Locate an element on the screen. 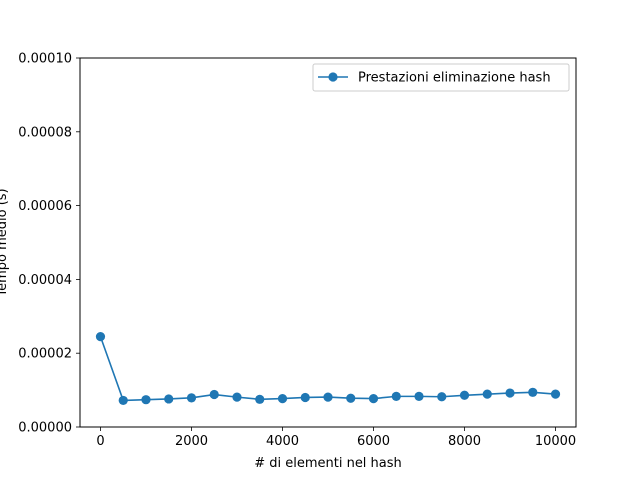  legend: Prestazioni eliminazione hash is located at coordinates (441, 77).